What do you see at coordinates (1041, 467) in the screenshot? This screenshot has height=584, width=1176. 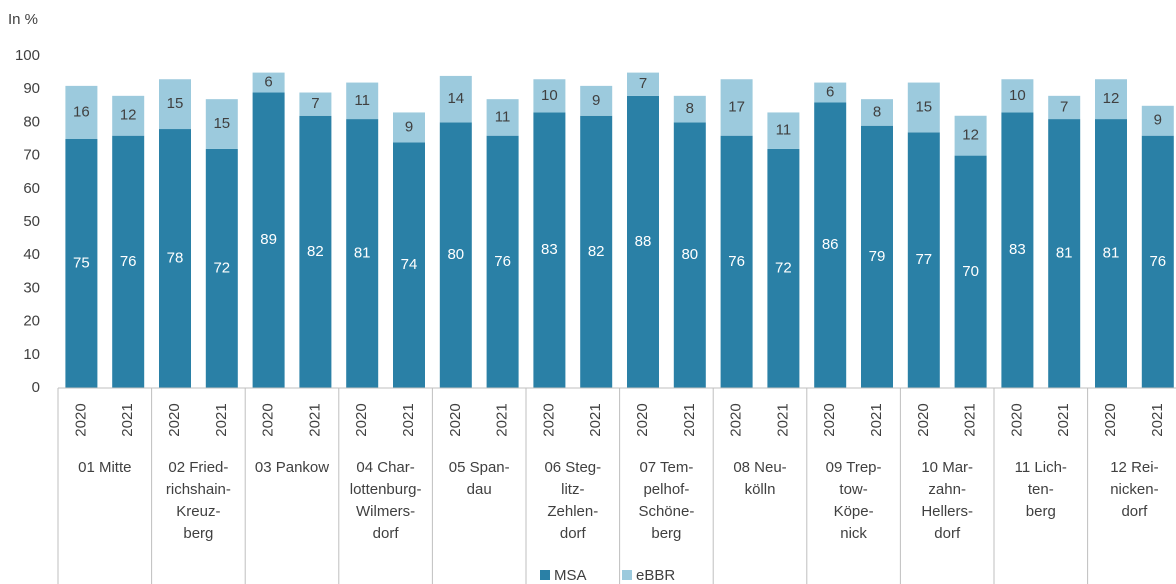 I see `group-label: 11 Lich-` at bounding box center [1041, 467].